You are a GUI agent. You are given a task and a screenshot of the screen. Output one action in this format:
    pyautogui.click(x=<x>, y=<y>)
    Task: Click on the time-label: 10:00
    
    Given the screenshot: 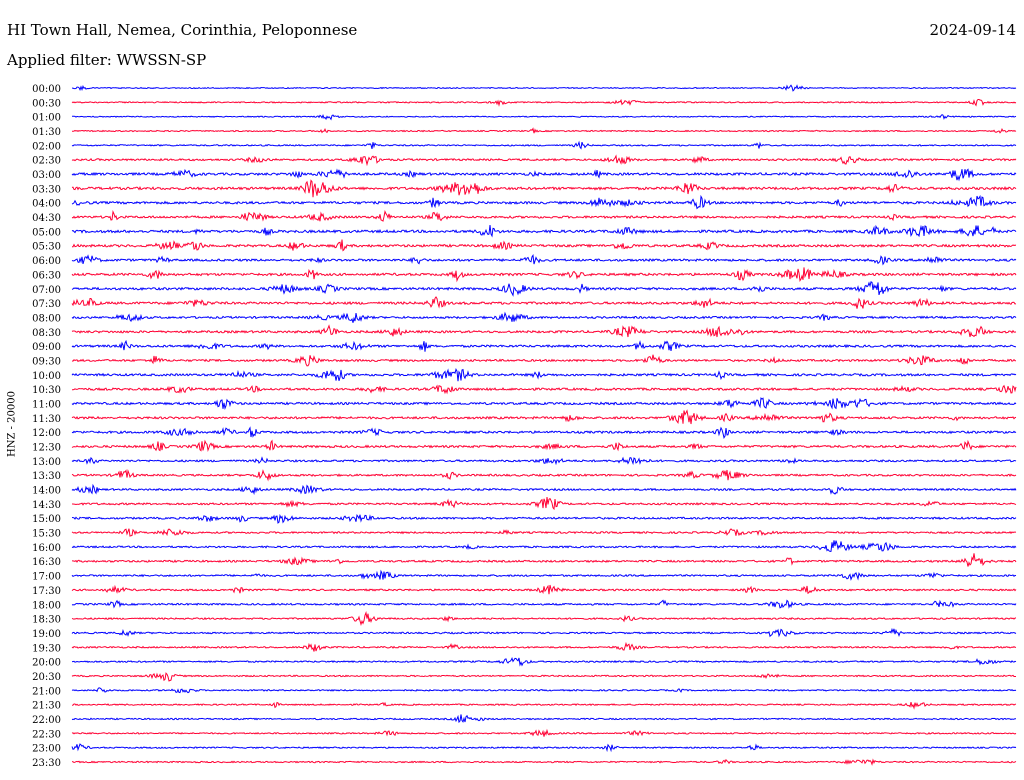 What is the action you would take?
    pyautogui.click(x=46, y=376)
    